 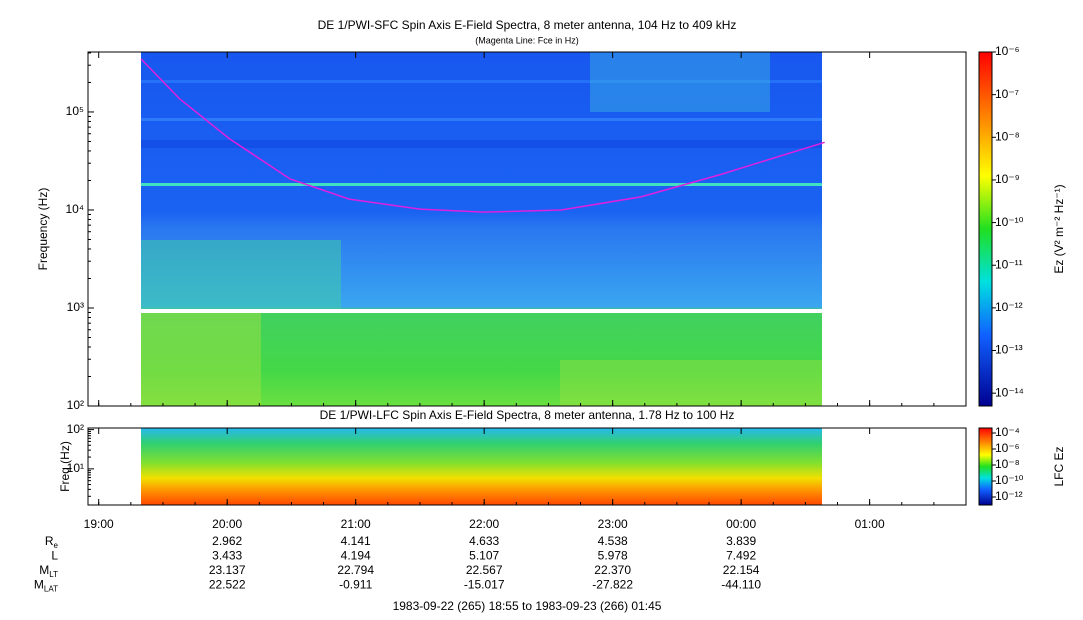 What do you see at coordinates (227, 541) in the screenshot?
I see `ephemeris-value: 2.962` at bounding box center [227, 541].